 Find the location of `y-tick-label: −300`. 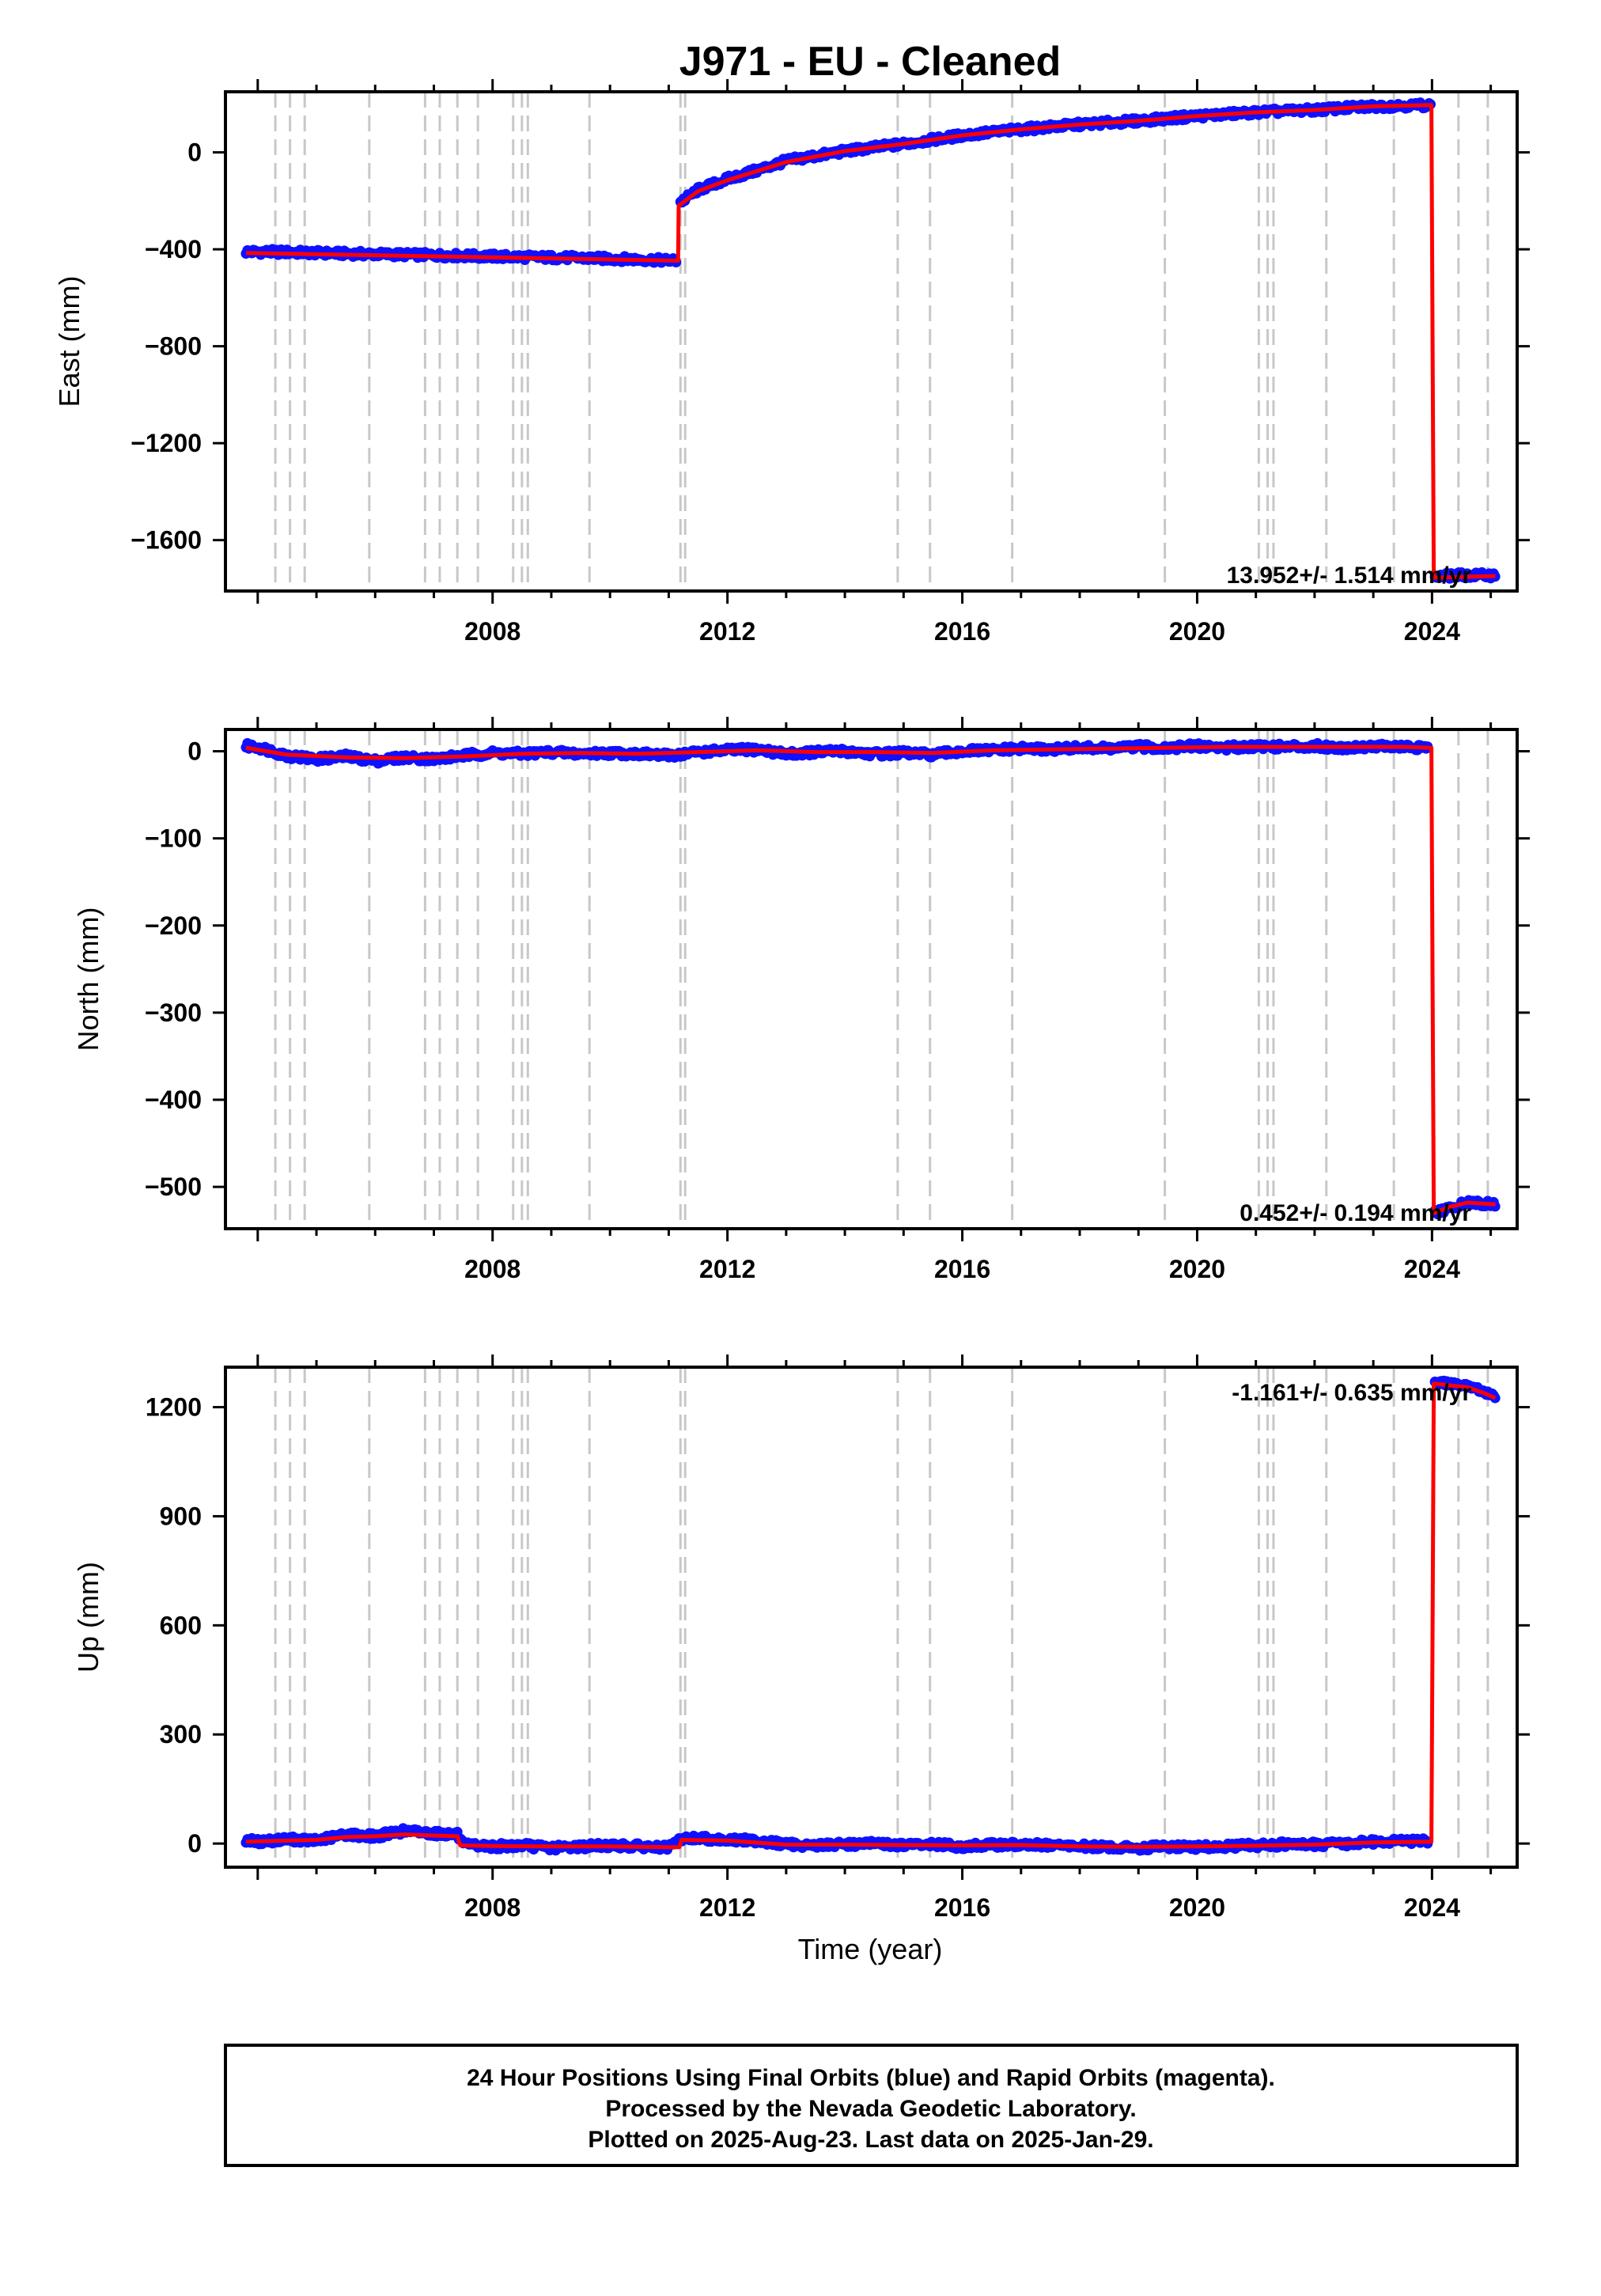

y-tick-label: −300 is located at coordinates (174, 1013).